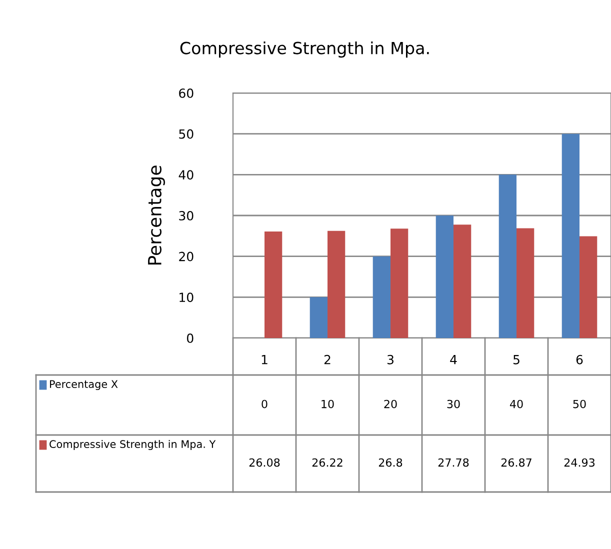  What do you see at coordinates (327, 359) in the screenshot?
I see `x-tick-label: 2` at bounding box center [327, 359].